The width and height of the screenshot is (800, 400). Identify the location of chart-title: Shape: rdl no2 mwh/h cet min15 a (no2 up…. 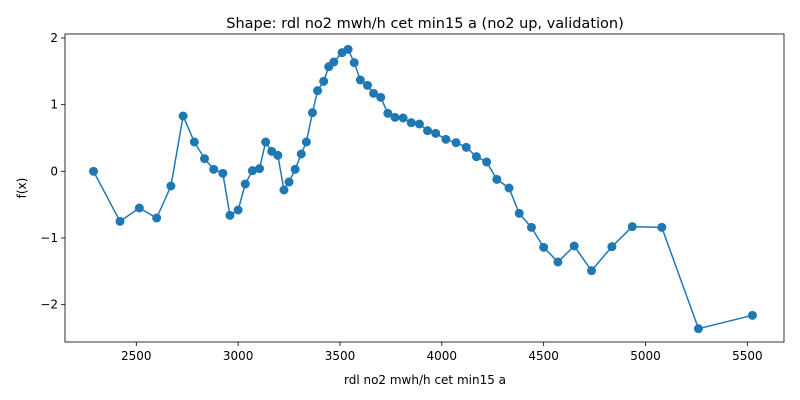
(425, 24).